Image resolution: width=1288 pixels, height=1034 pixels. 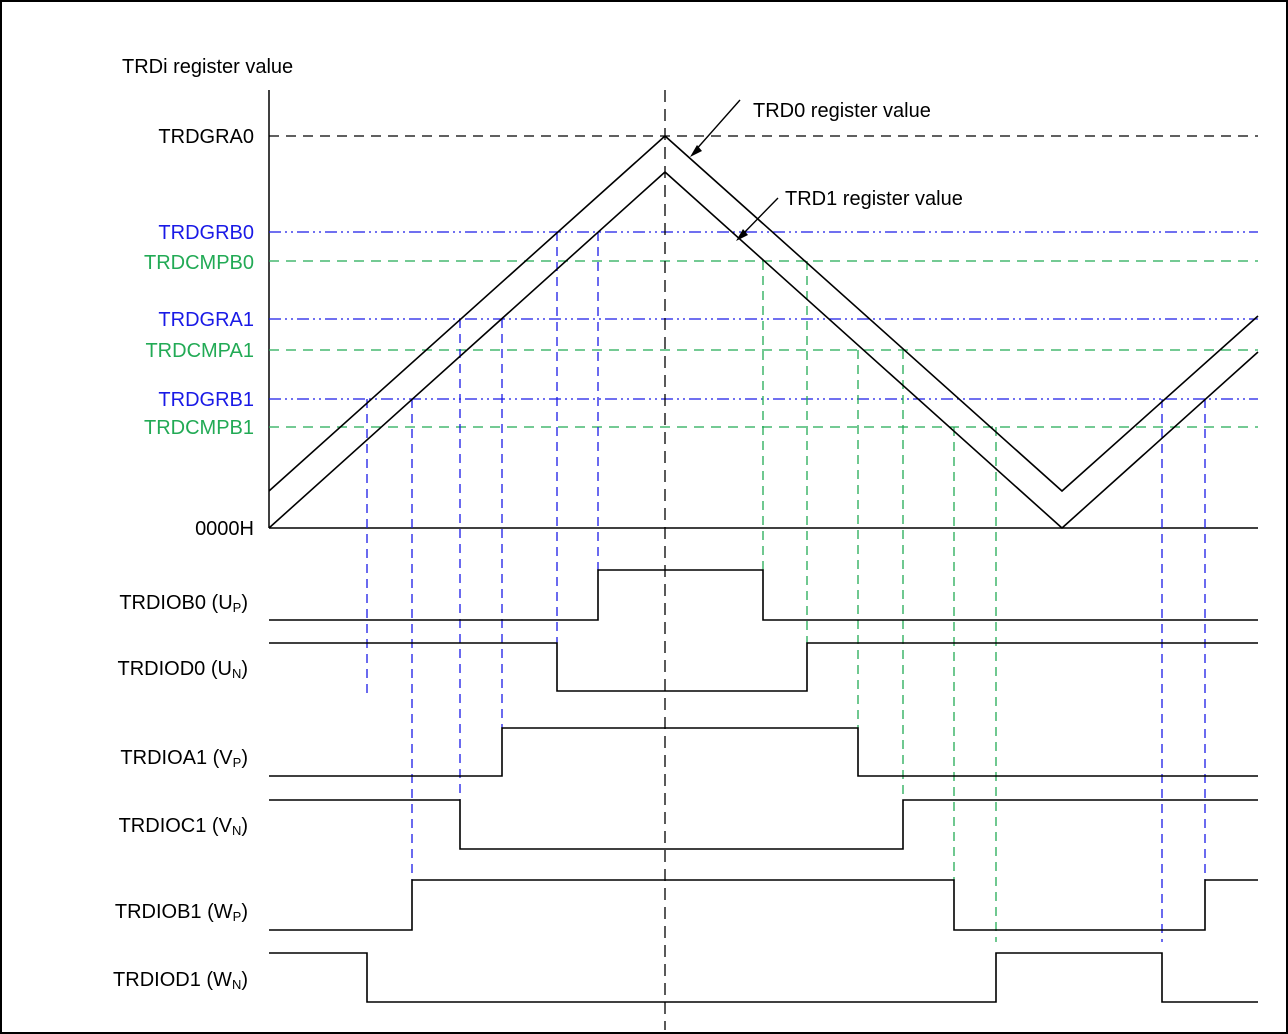 What do you see at coordinates (207, 67) in the screenshot?
I see `y-axis-title: TRDi register value` at bounding box center [207, 67].